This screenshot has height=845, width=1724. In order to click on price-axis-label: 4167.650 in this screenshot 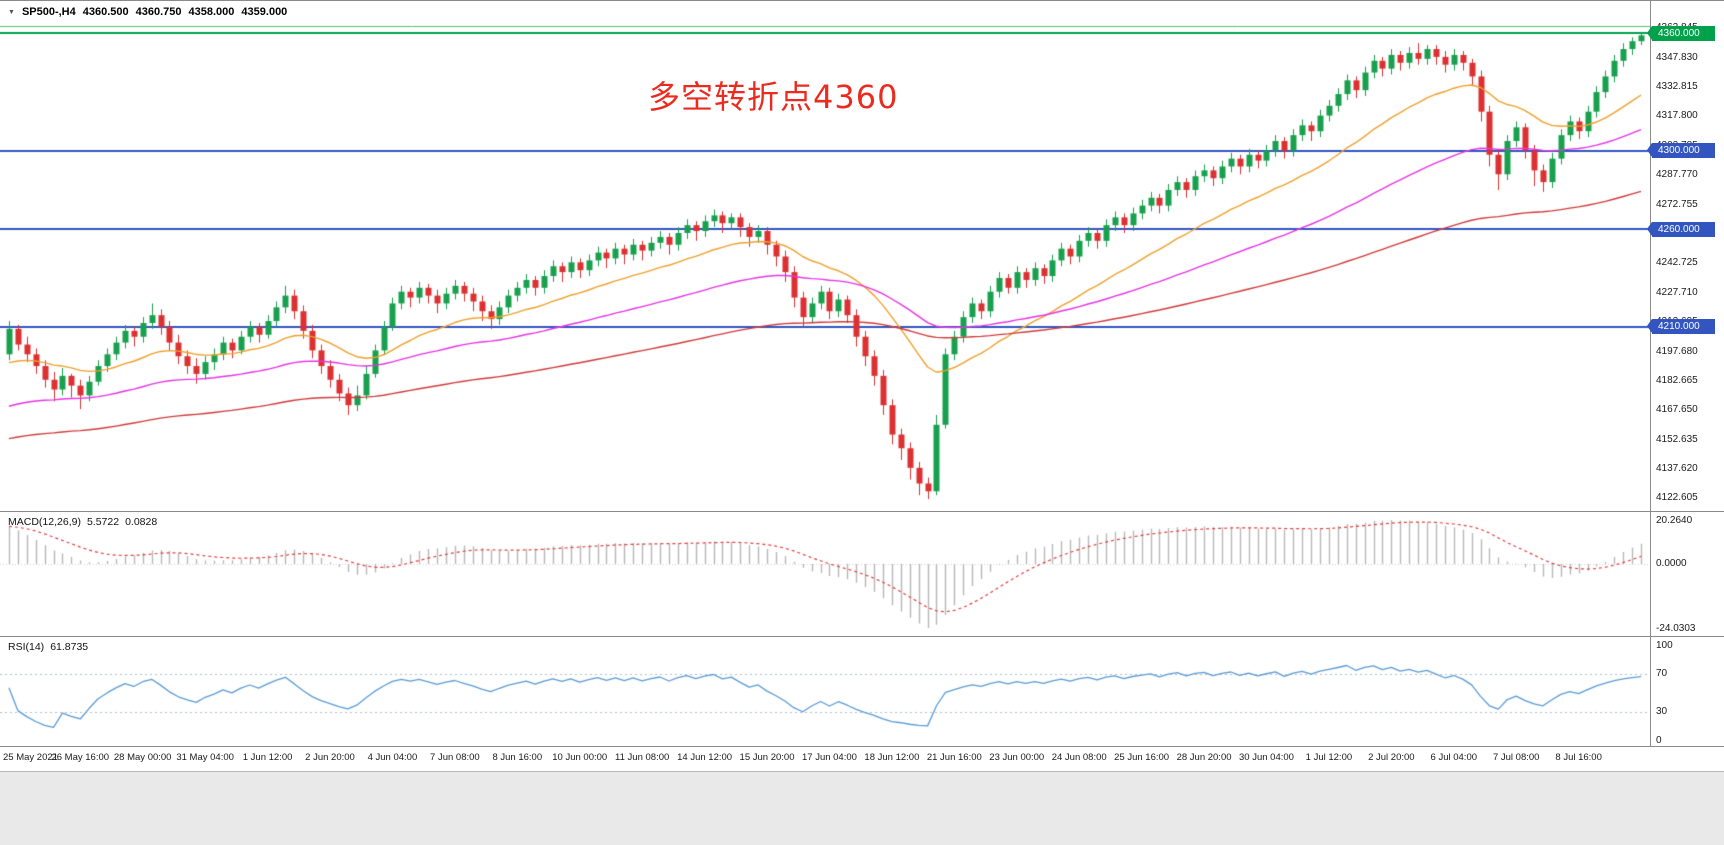, I will do `click(1677, 410)`.